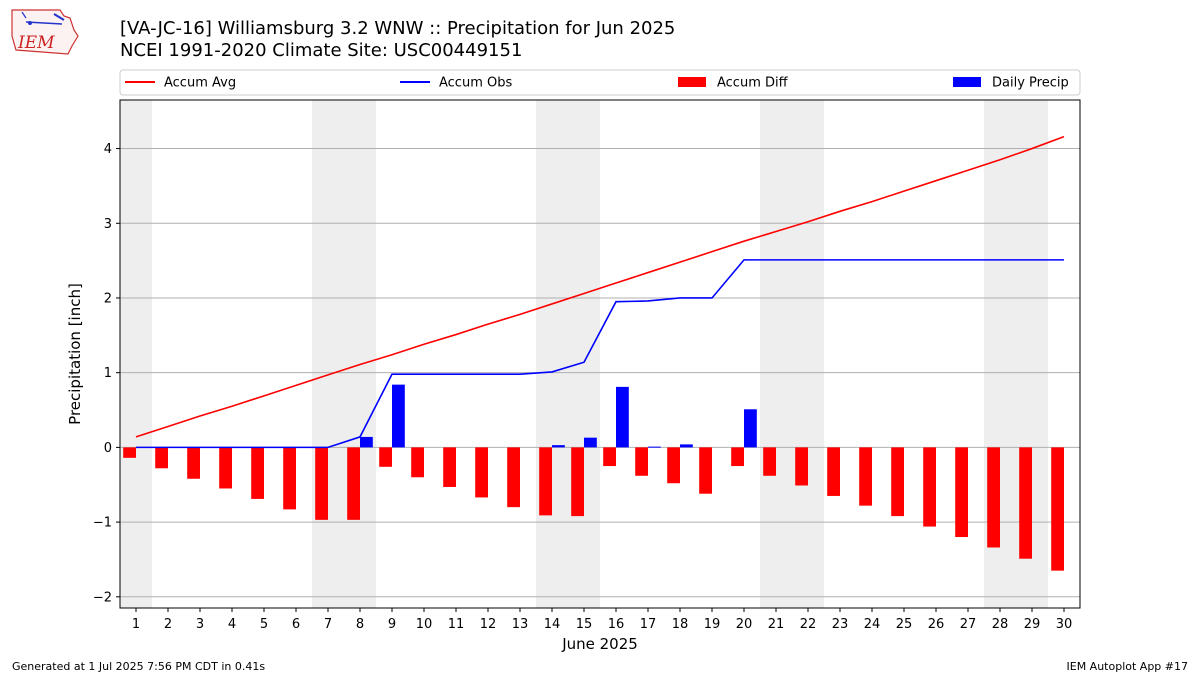  What do you see at coordinates (475, 83) in the screenshot?
I see `legend-accum-obs-label: Accum Obs` at bounding box center [475, 83].